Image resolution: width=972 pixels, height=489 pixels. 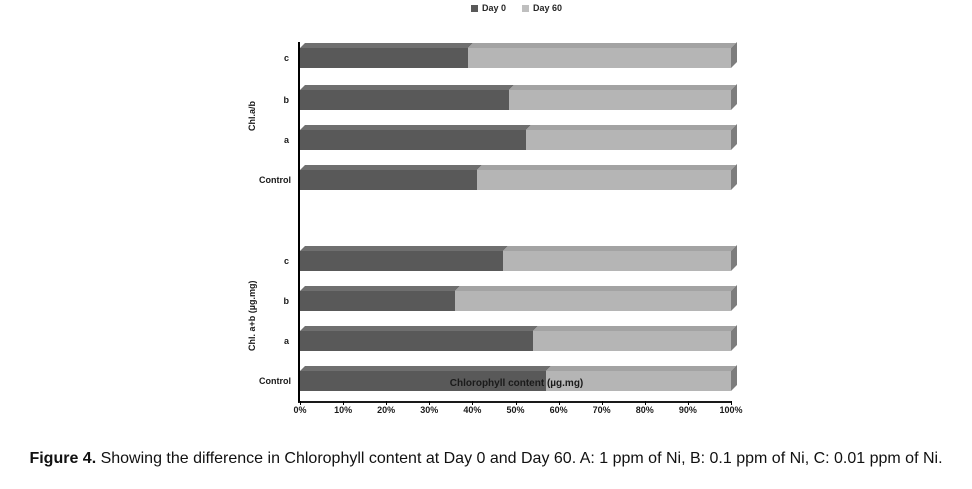 What do you see at coordinates (558, 410) in the screenshot?
I see `x-axis-tick-label: 60%` at bounding box center [558, 410].